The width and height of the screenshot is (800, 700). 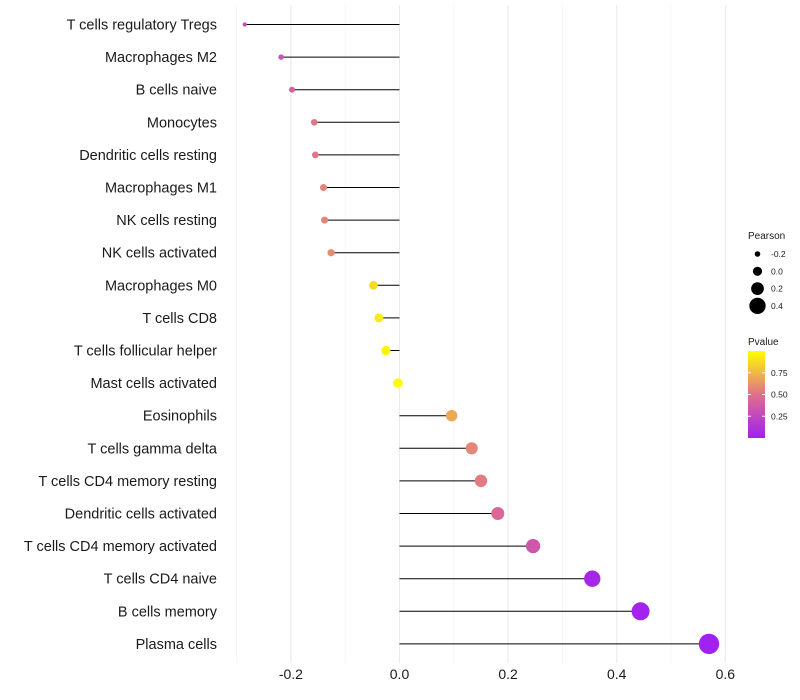 What do you see at coordinates (161, 58) in the screenshot?
I see `category-label-macrophages-m2: Macrophages M2` at bounding box center [161, 58].